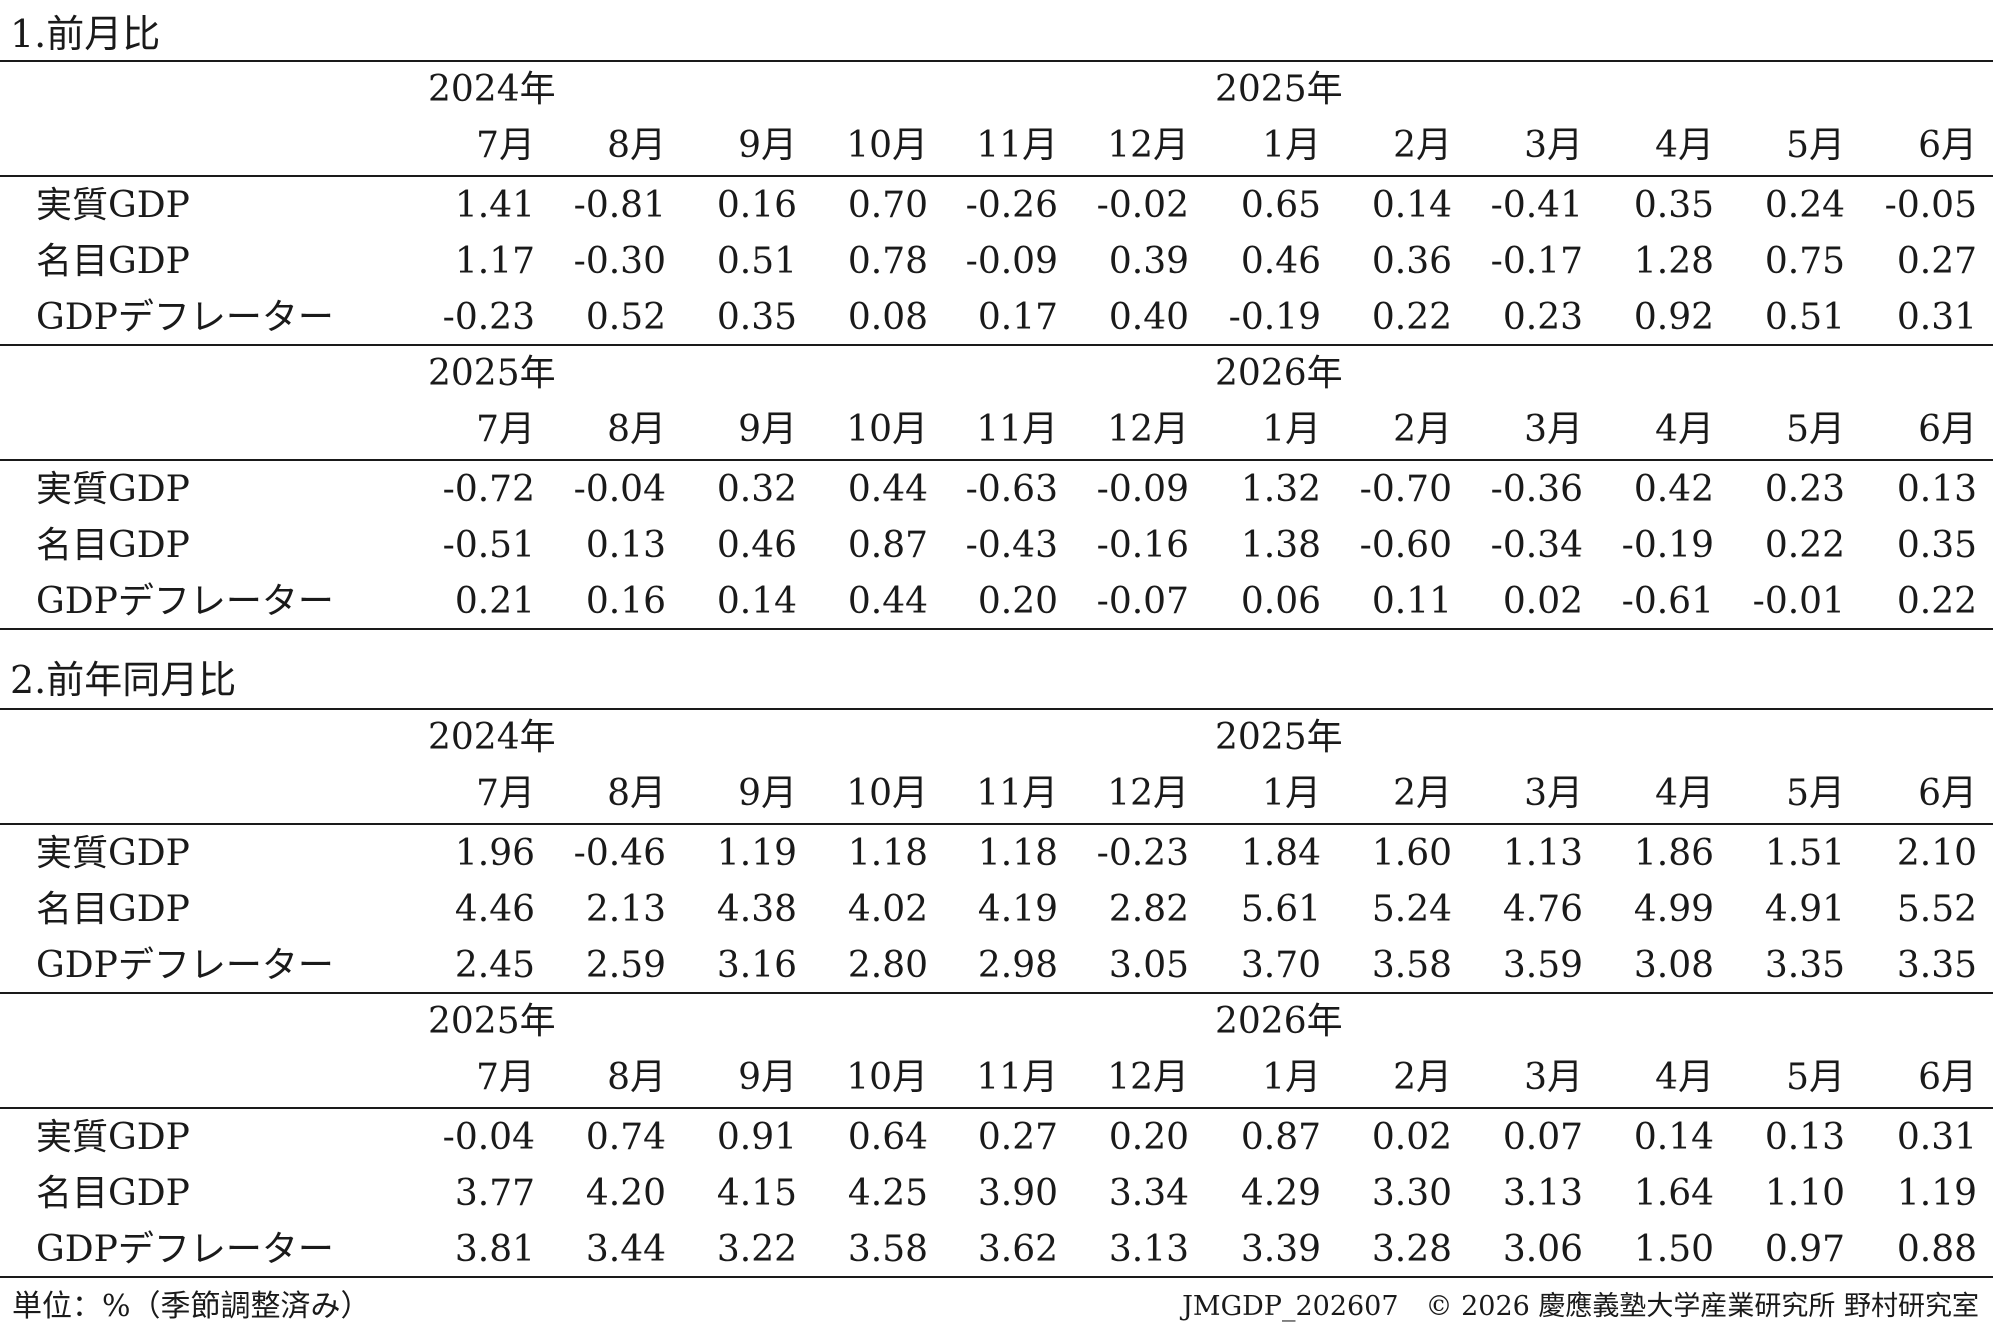 Image resolution: width=1993 pixels, height=1334 pixels. Describe the element at coordinates (1936, 545) in the screenshot. I see `table-cell: 0.35` at that location.